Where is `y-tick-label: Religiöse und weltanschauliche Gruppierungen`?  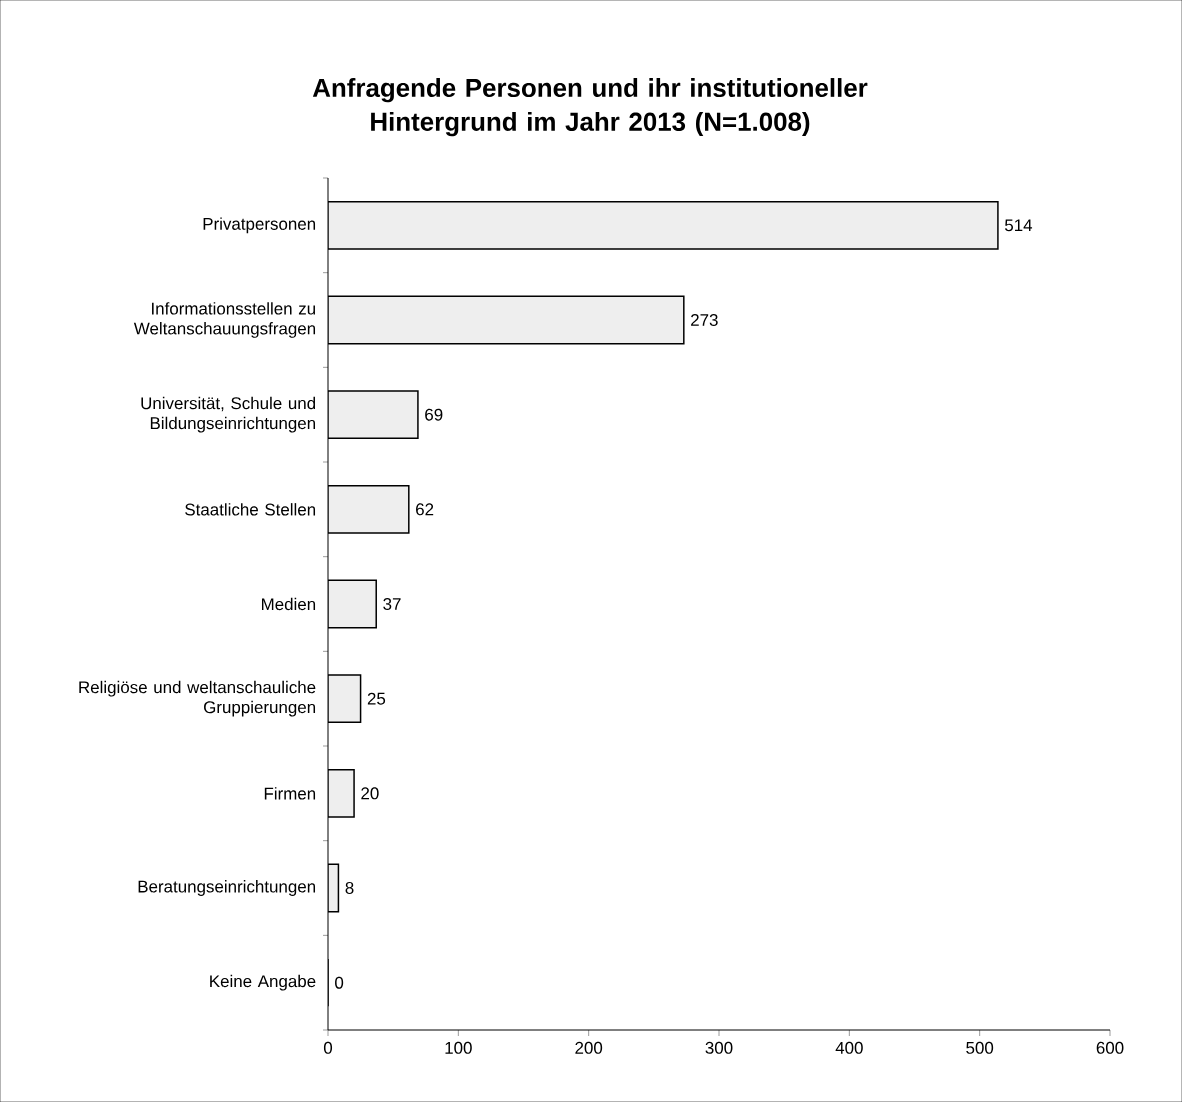 y-tick-label: Religiöse und weltanschauliche Gruppierungen is located at coordinates (197, 698).